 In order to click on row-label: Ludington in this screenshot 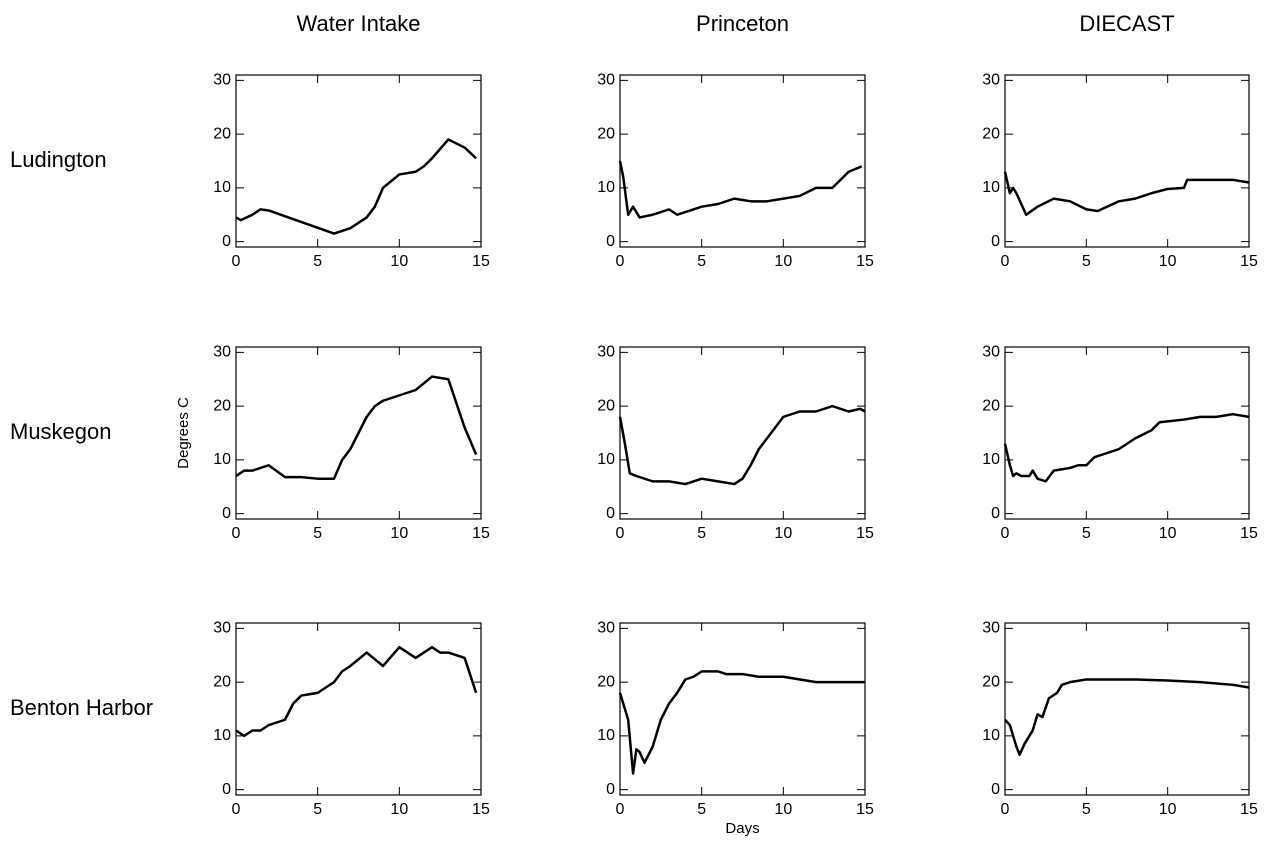, I will do `click(58, 159)`.